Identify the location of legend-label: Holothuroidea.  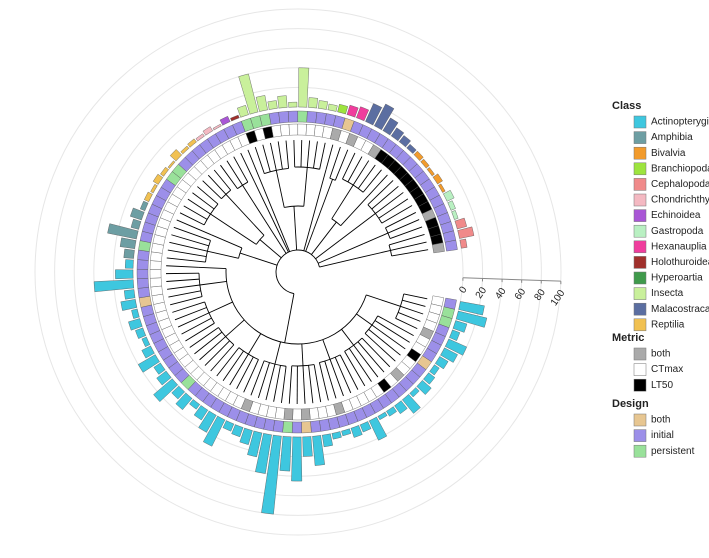
(680, 262).